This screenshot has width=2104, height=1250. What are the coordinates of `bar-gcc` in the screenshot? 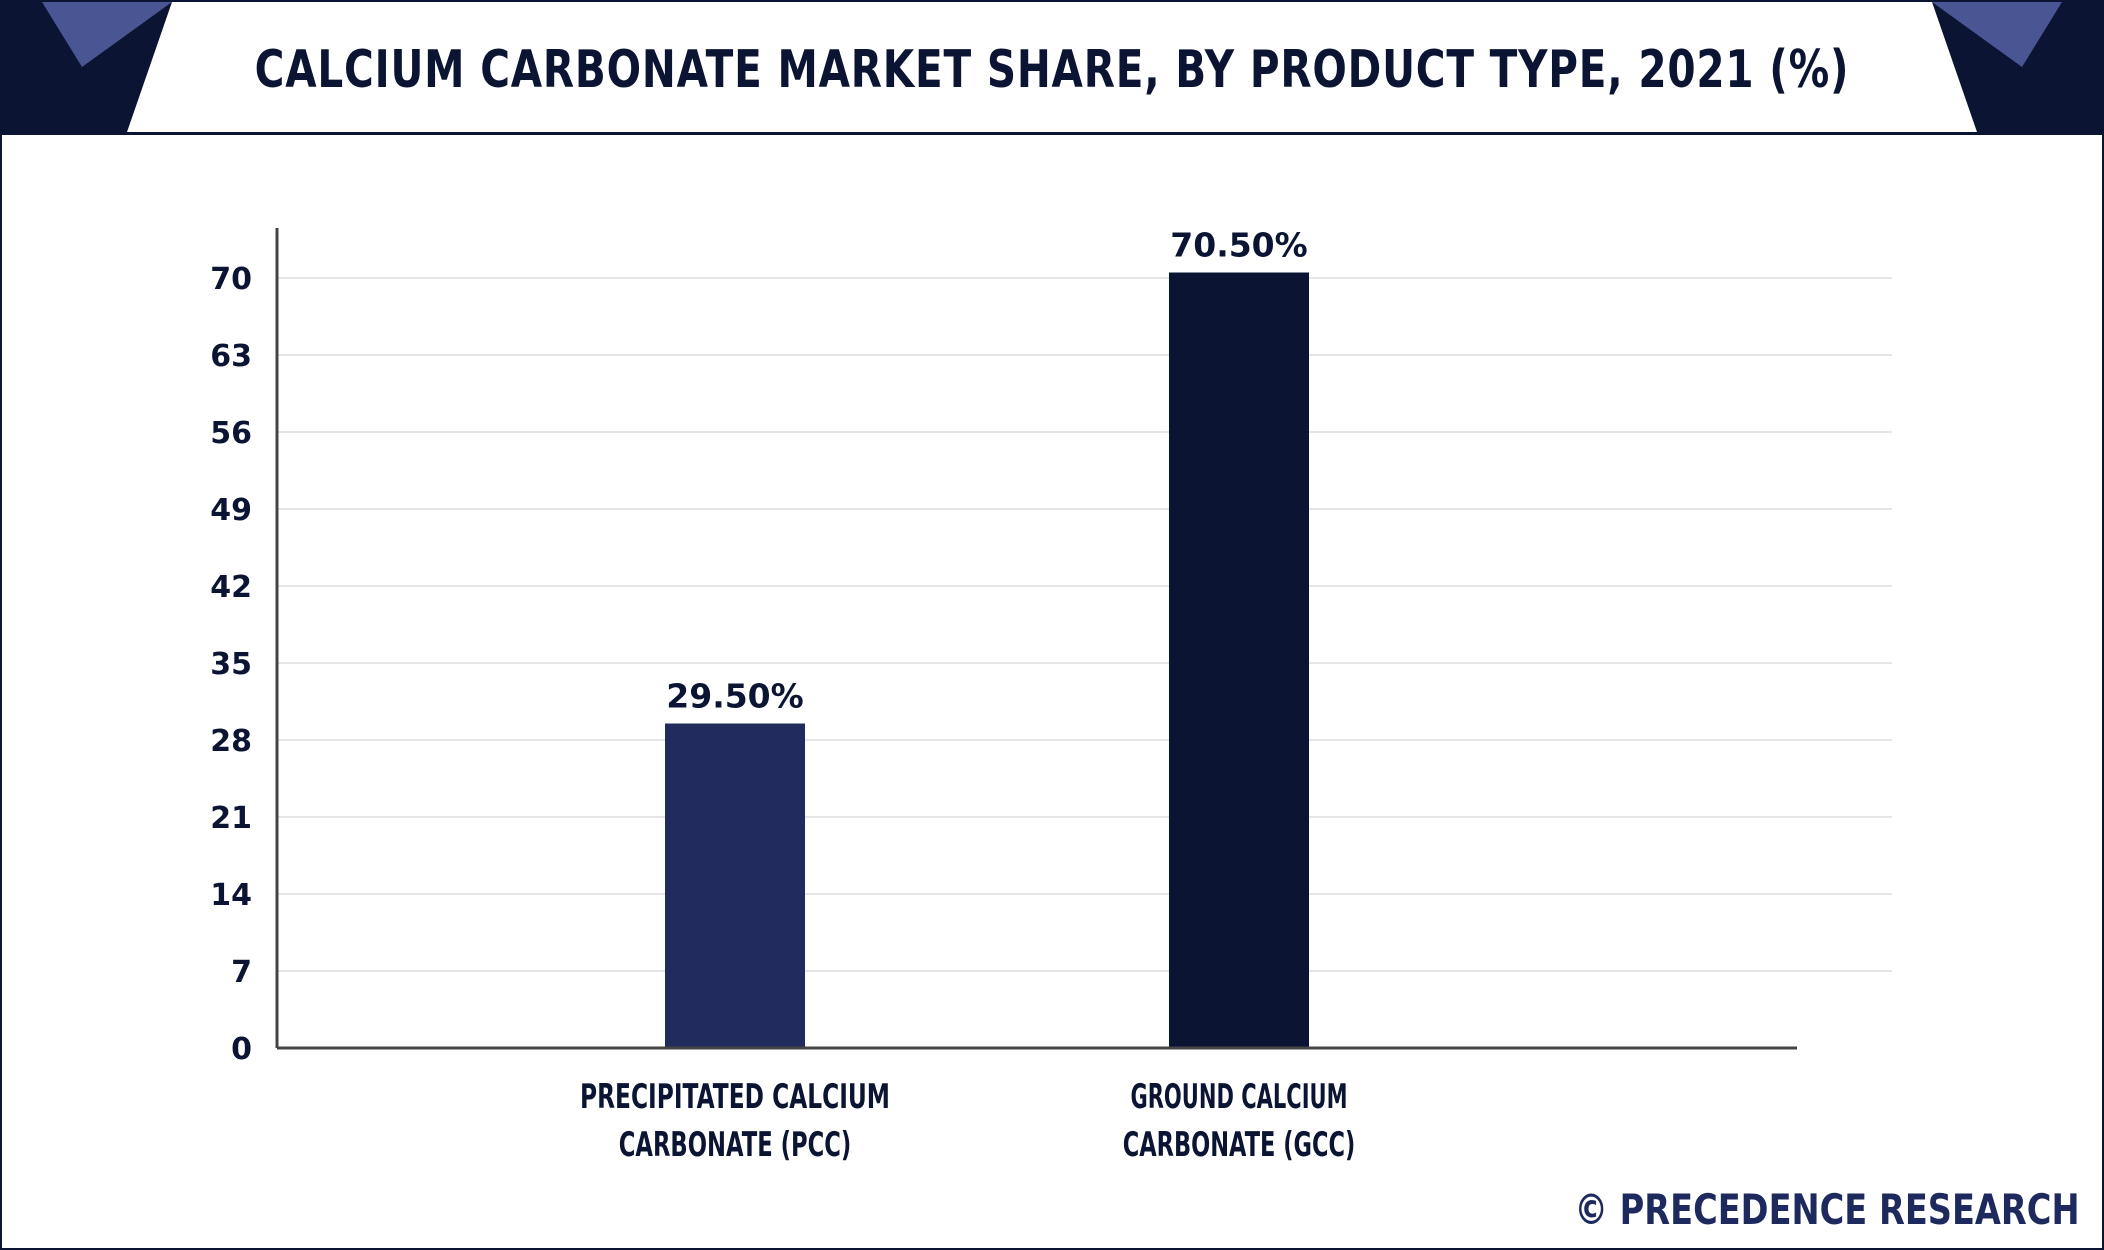 It's located at (1239, 660).